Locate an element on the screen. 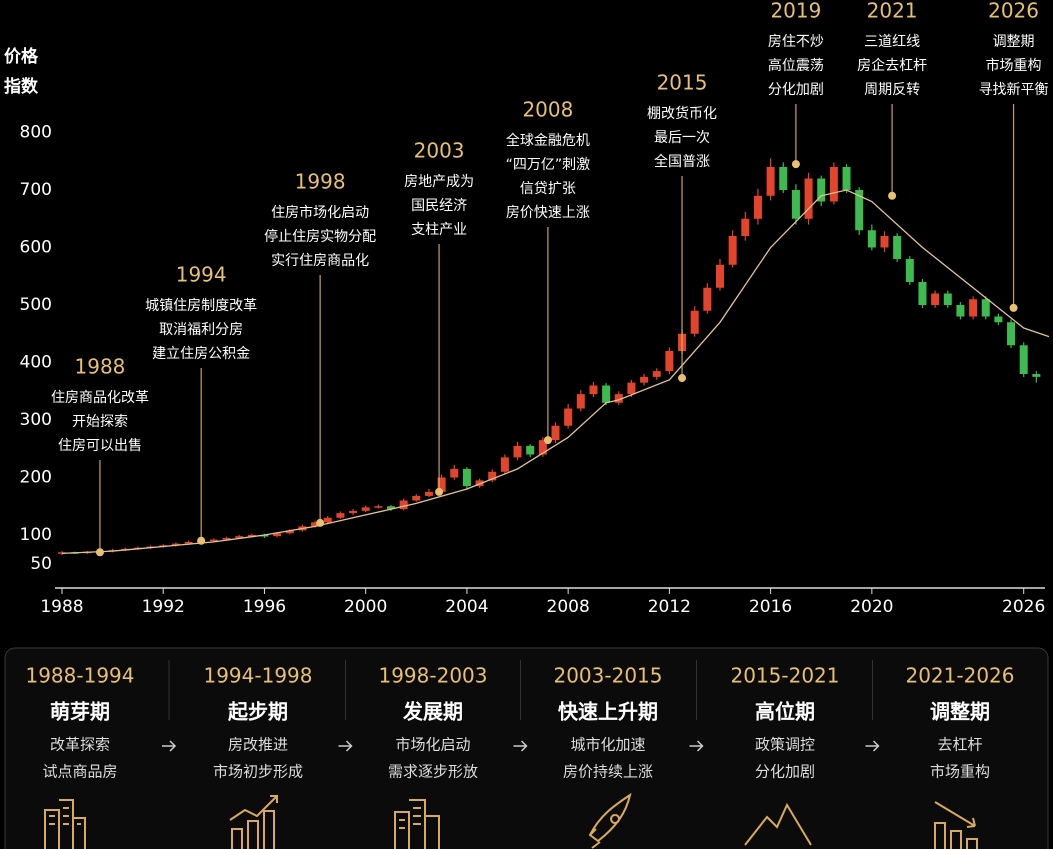  annotation-text: 房价快速上涨 is located at coordinates (548, 213).